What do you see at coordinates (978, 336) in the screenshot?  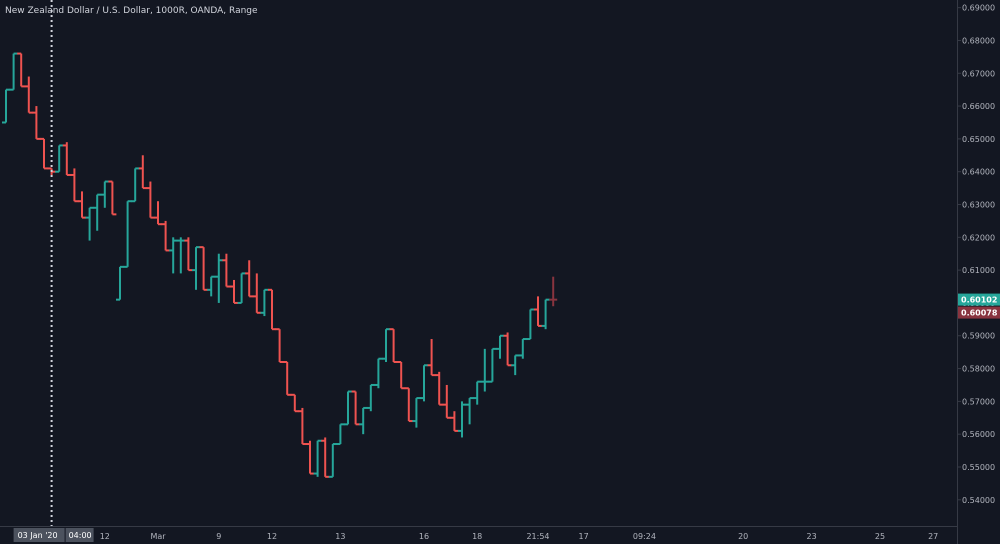 I see `price-tick-label: 0.59000` at bounding box center [978, 336].